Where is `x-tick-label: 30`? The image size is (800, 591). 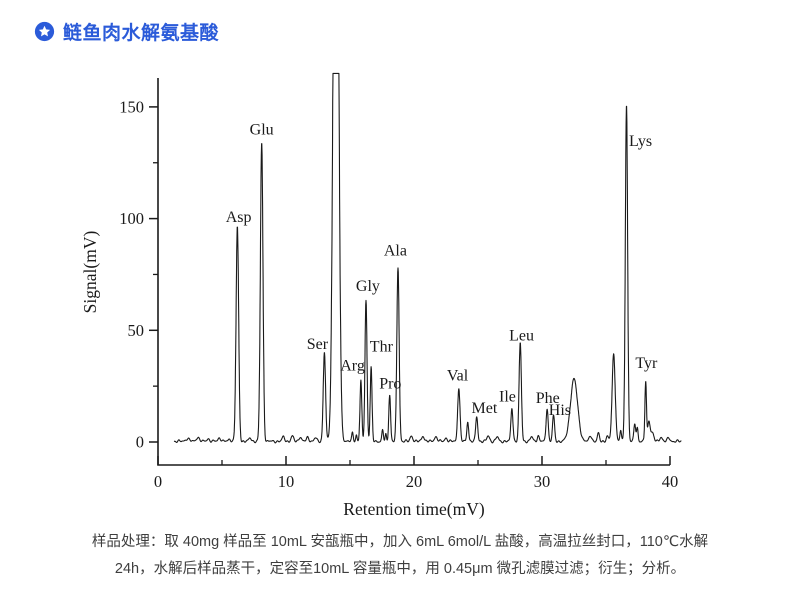
x-tick-label: 30 is located at coordinates (542, 481).